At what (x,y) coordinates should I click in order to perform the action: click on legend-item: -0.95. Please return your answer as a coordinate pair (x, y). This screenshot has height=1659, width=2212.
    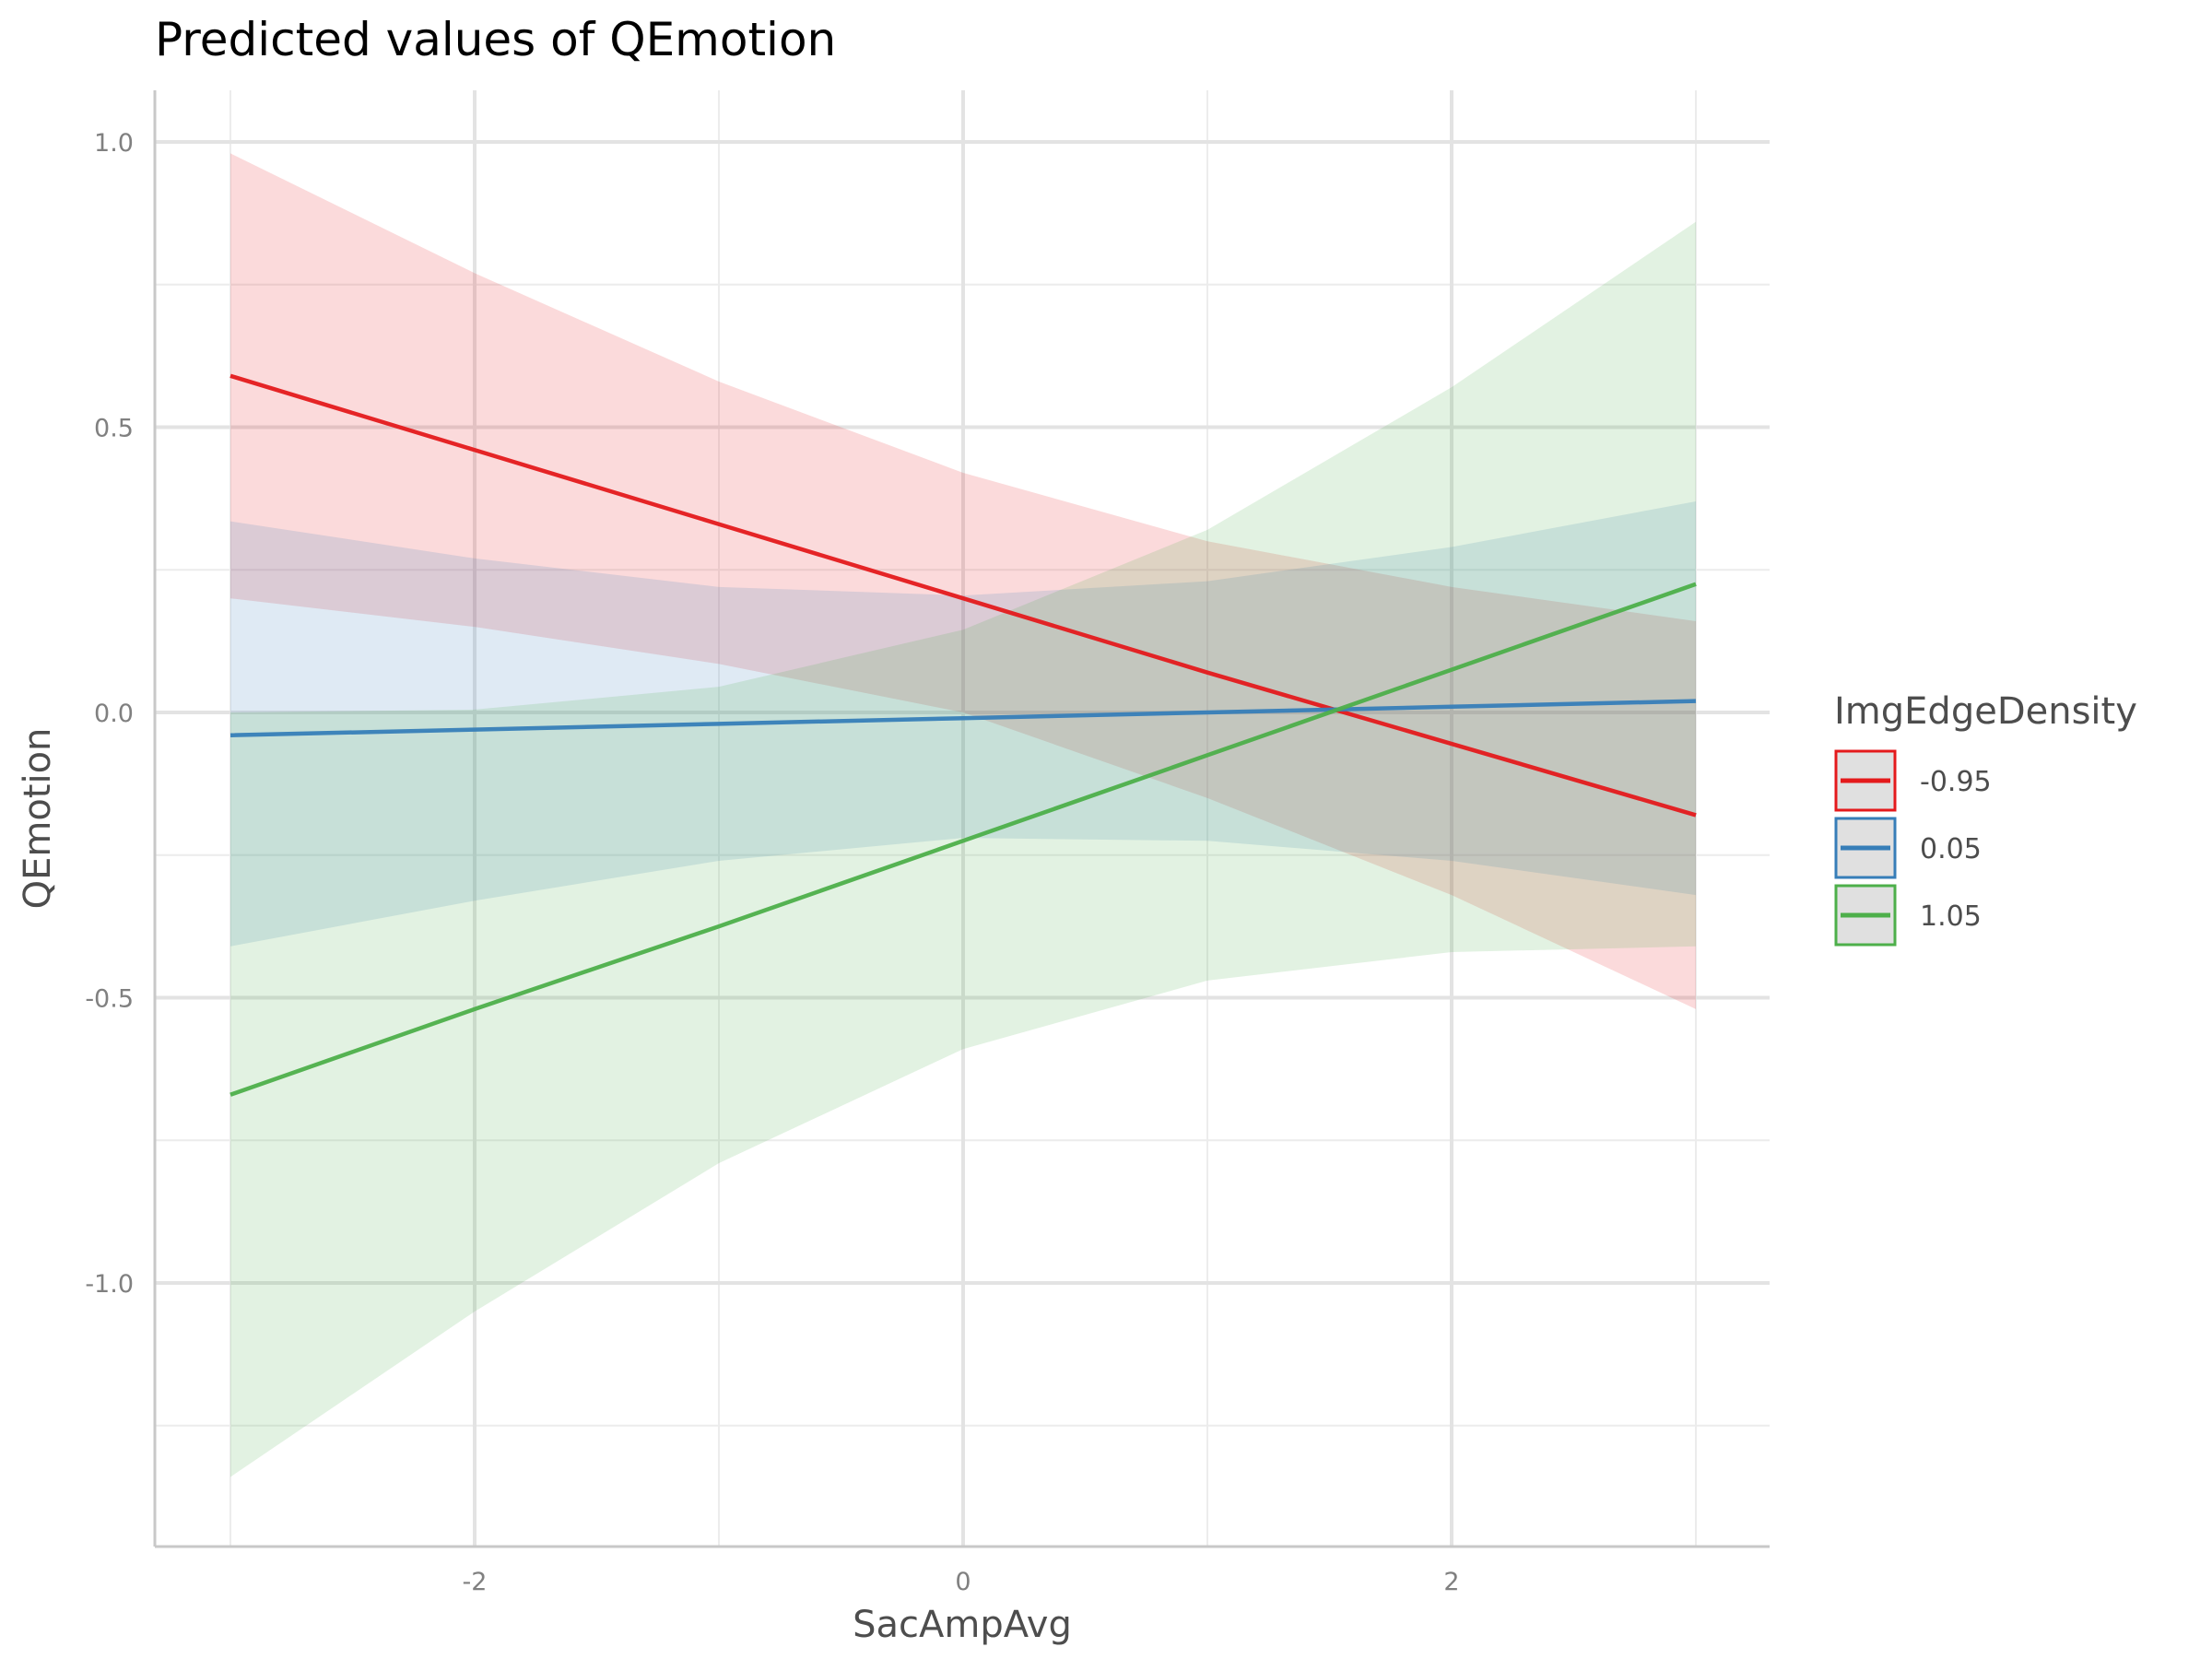
    Looking at the image, I should click on (1913, 780).